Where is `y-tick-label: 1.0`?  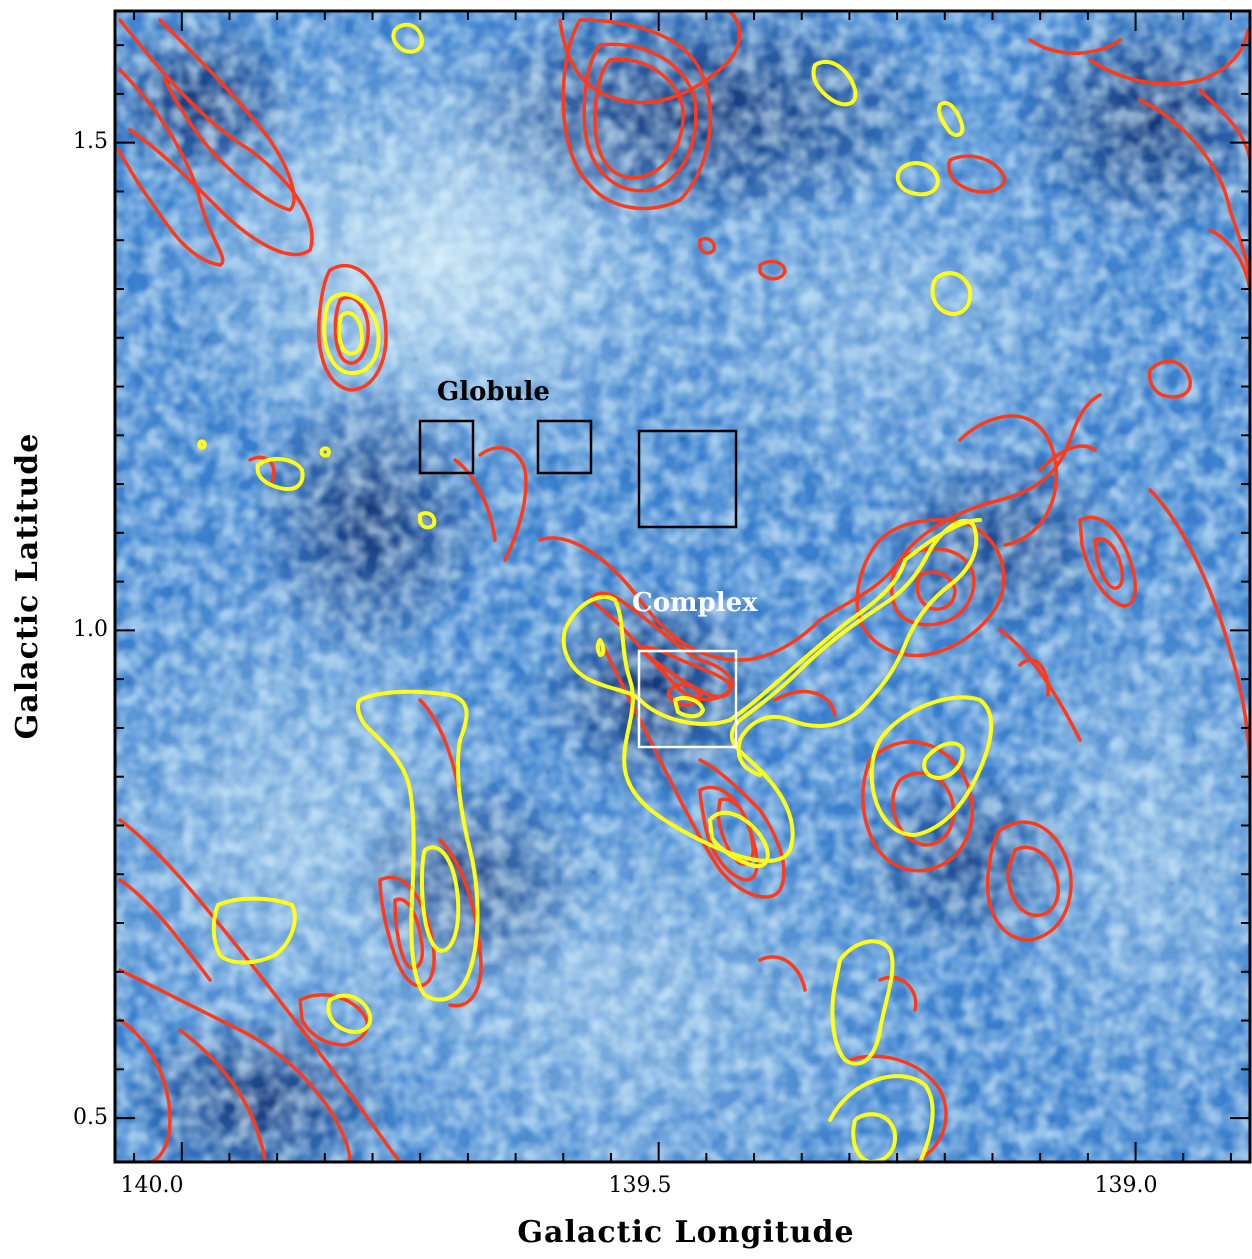 y-tick-label: 1.0 is located at coordinates (90, 629).